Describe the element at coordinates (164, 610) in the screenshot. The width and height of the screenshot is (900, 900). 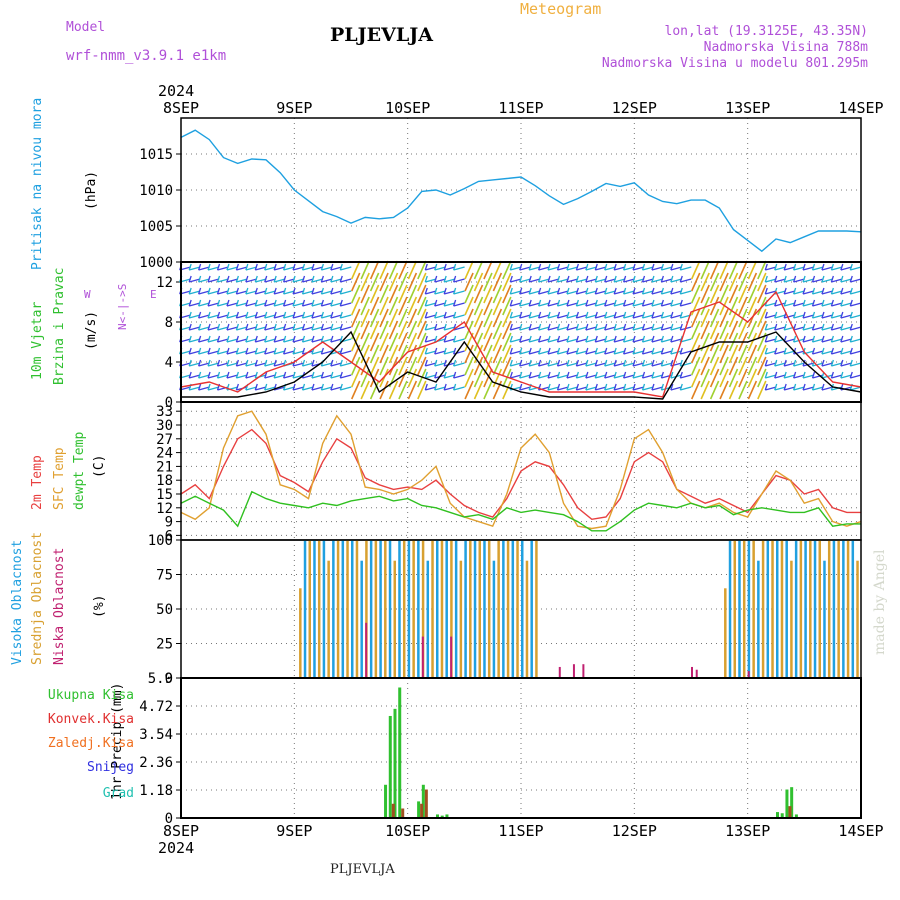
I see `y-tick-label: 50` at that location.